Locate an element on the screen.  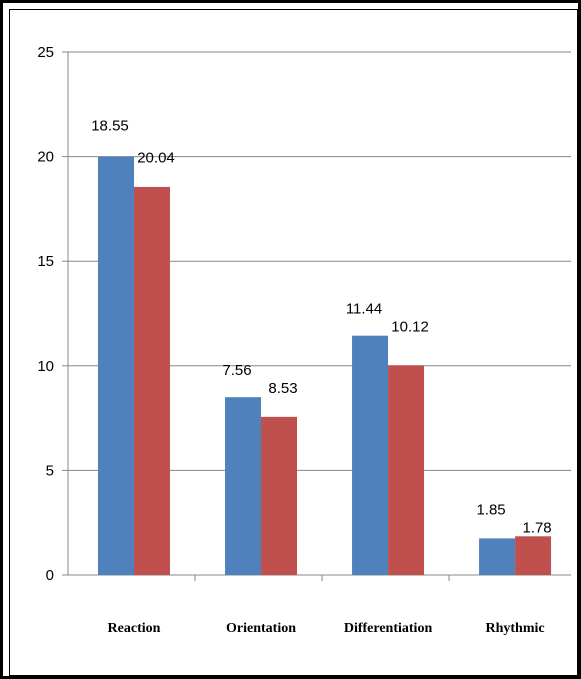
data-label: 1.85 is located at coordinates (490, 509).